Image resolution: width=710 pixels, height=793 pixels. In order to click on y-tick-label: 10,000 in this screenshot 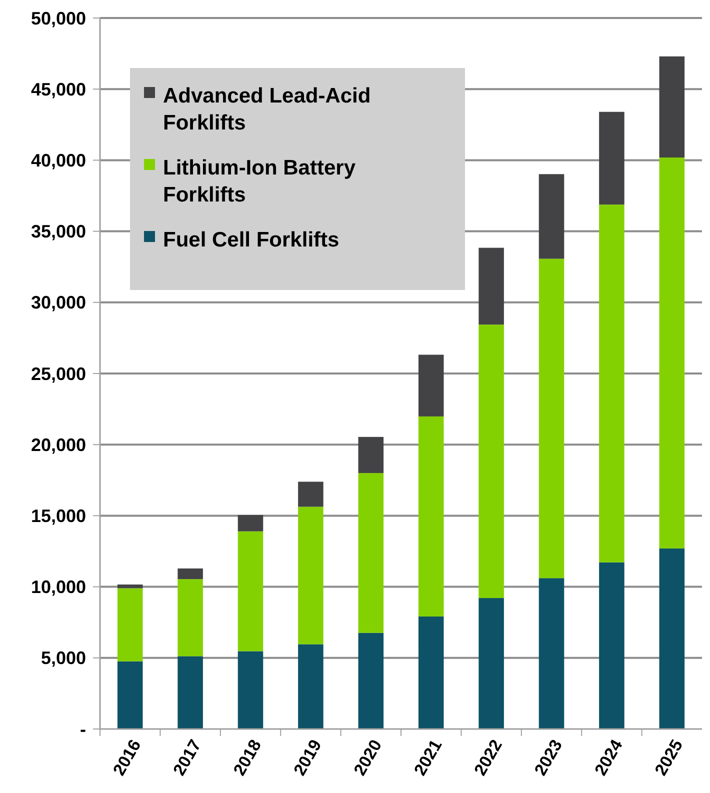, I will do `click(58, 587)`.